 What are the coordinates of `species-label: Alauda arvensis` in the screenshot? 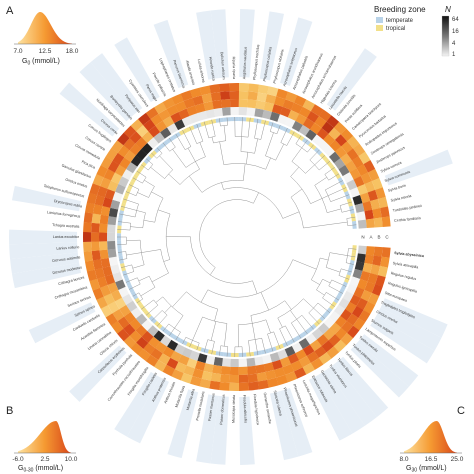 It's located at (190, 73).